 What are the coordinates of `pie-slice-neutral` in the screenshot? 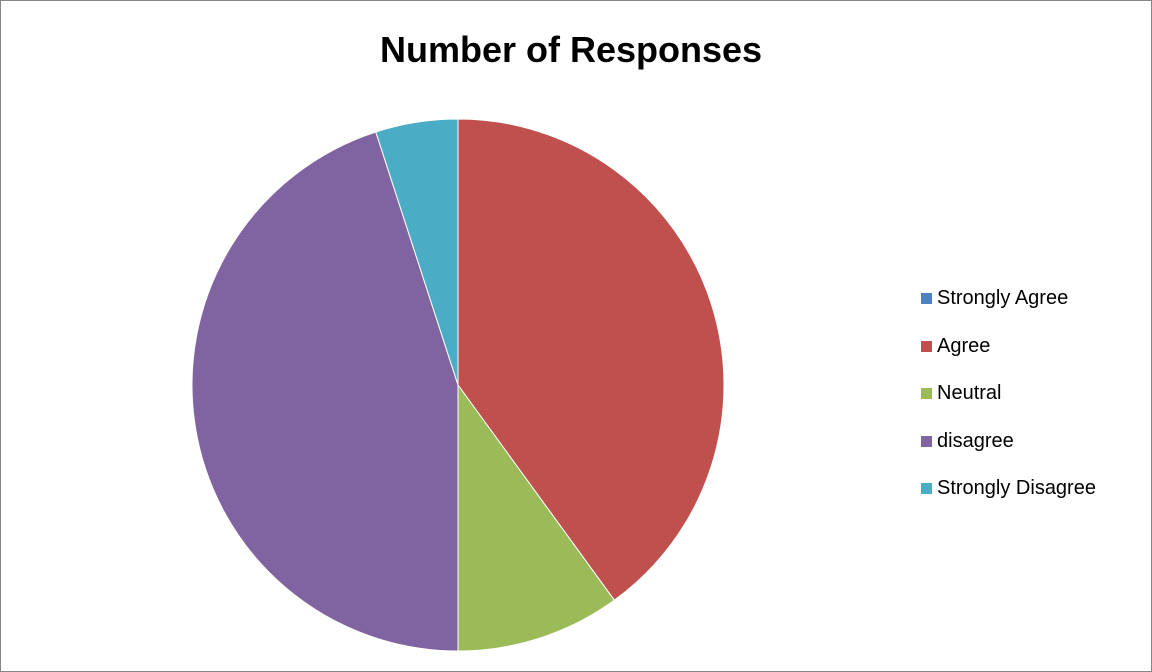 It's located at (536, 517).